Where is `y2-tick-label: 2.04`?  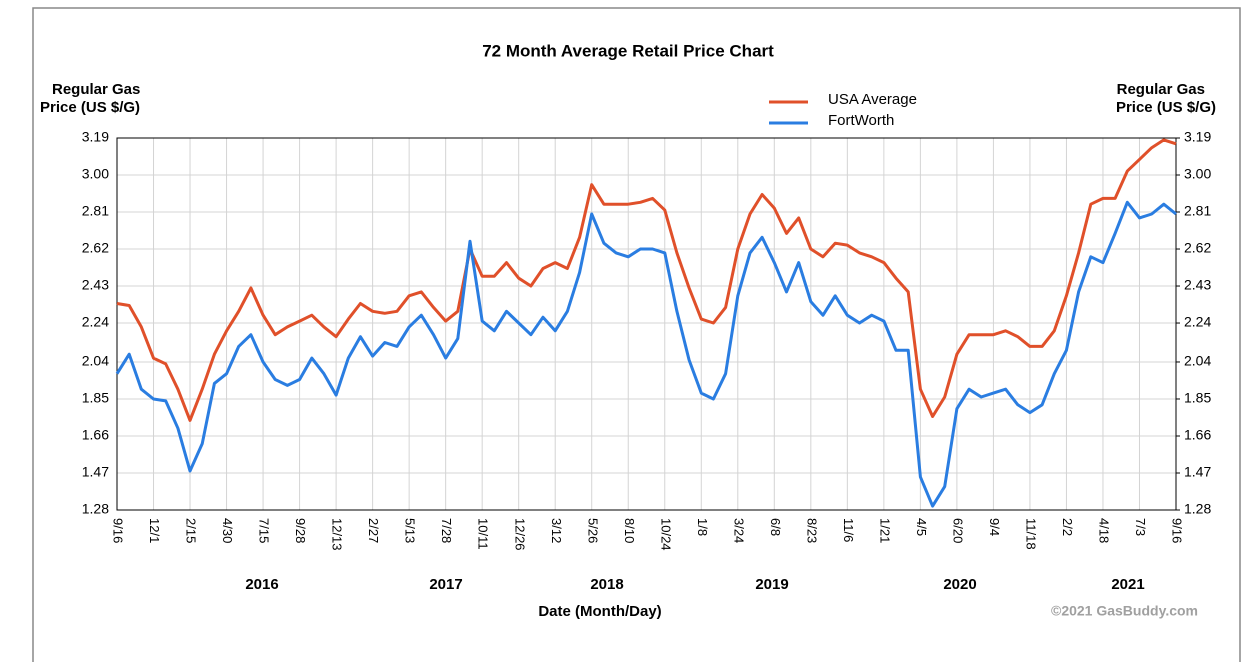 y2-tick-label: 2.04 is located at coordinates (1197, 361).